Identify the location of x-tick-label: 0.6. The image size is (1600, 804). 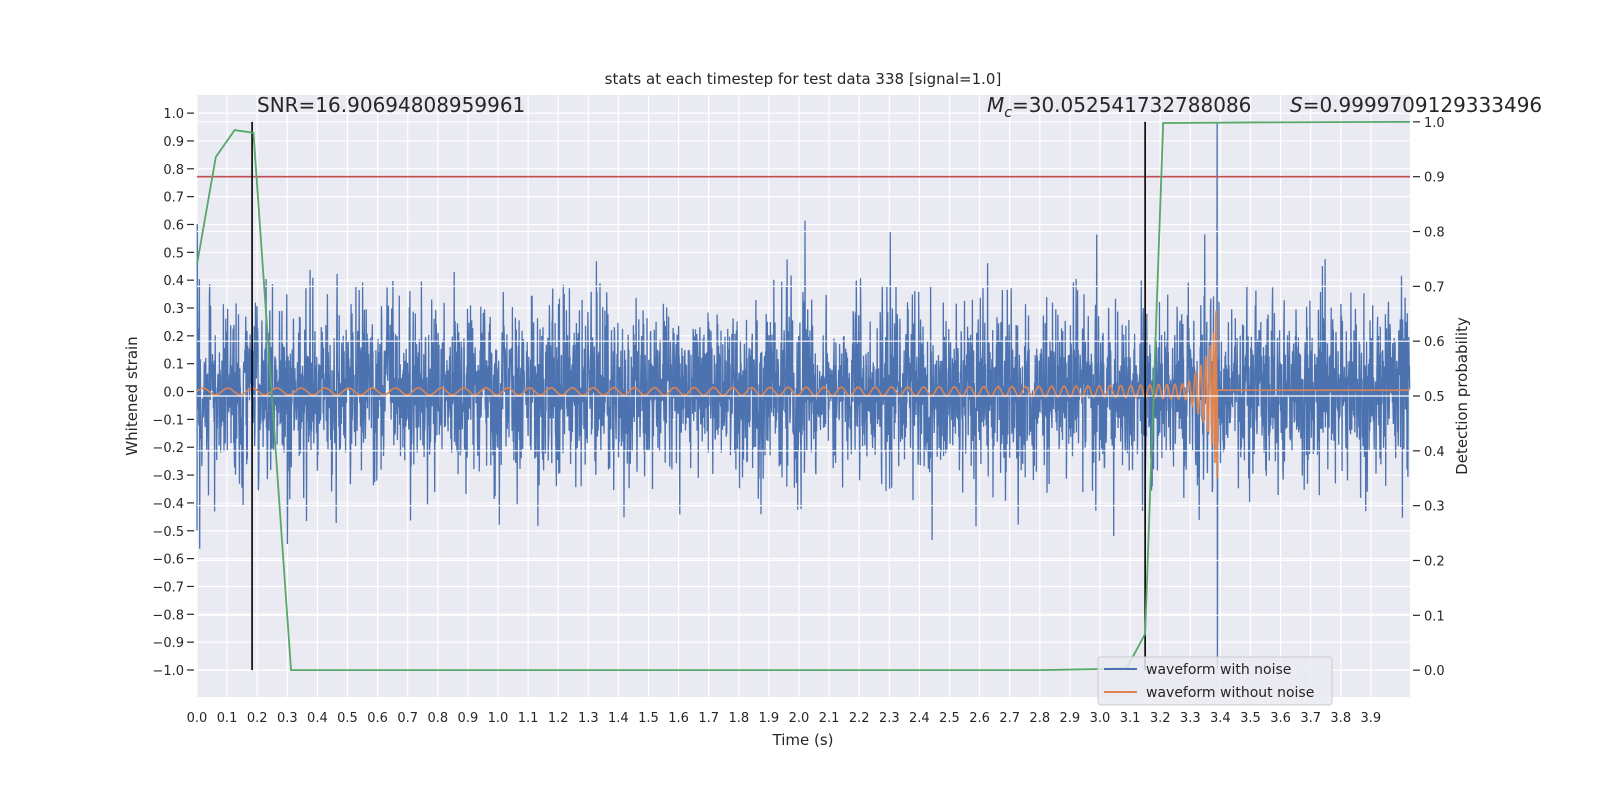
(377, 718).